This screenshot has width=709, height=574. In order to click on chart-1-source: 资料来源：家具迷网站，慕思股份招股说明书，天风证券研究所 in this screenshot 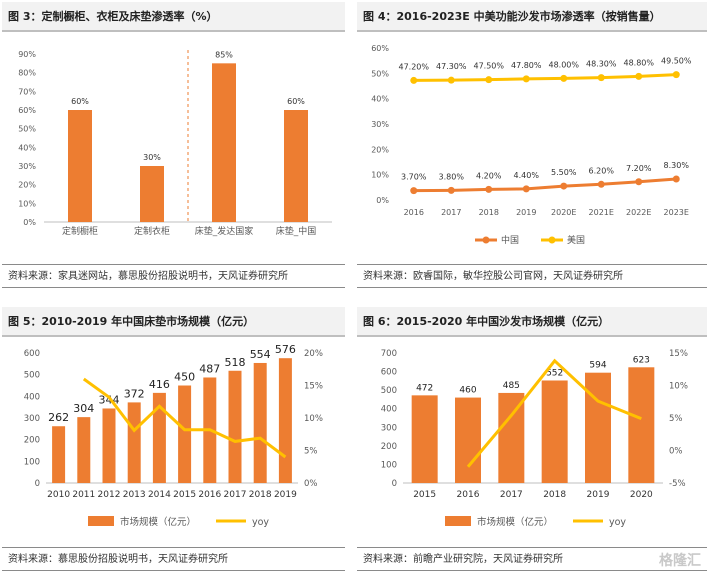, I will do `click(173, 276)`.